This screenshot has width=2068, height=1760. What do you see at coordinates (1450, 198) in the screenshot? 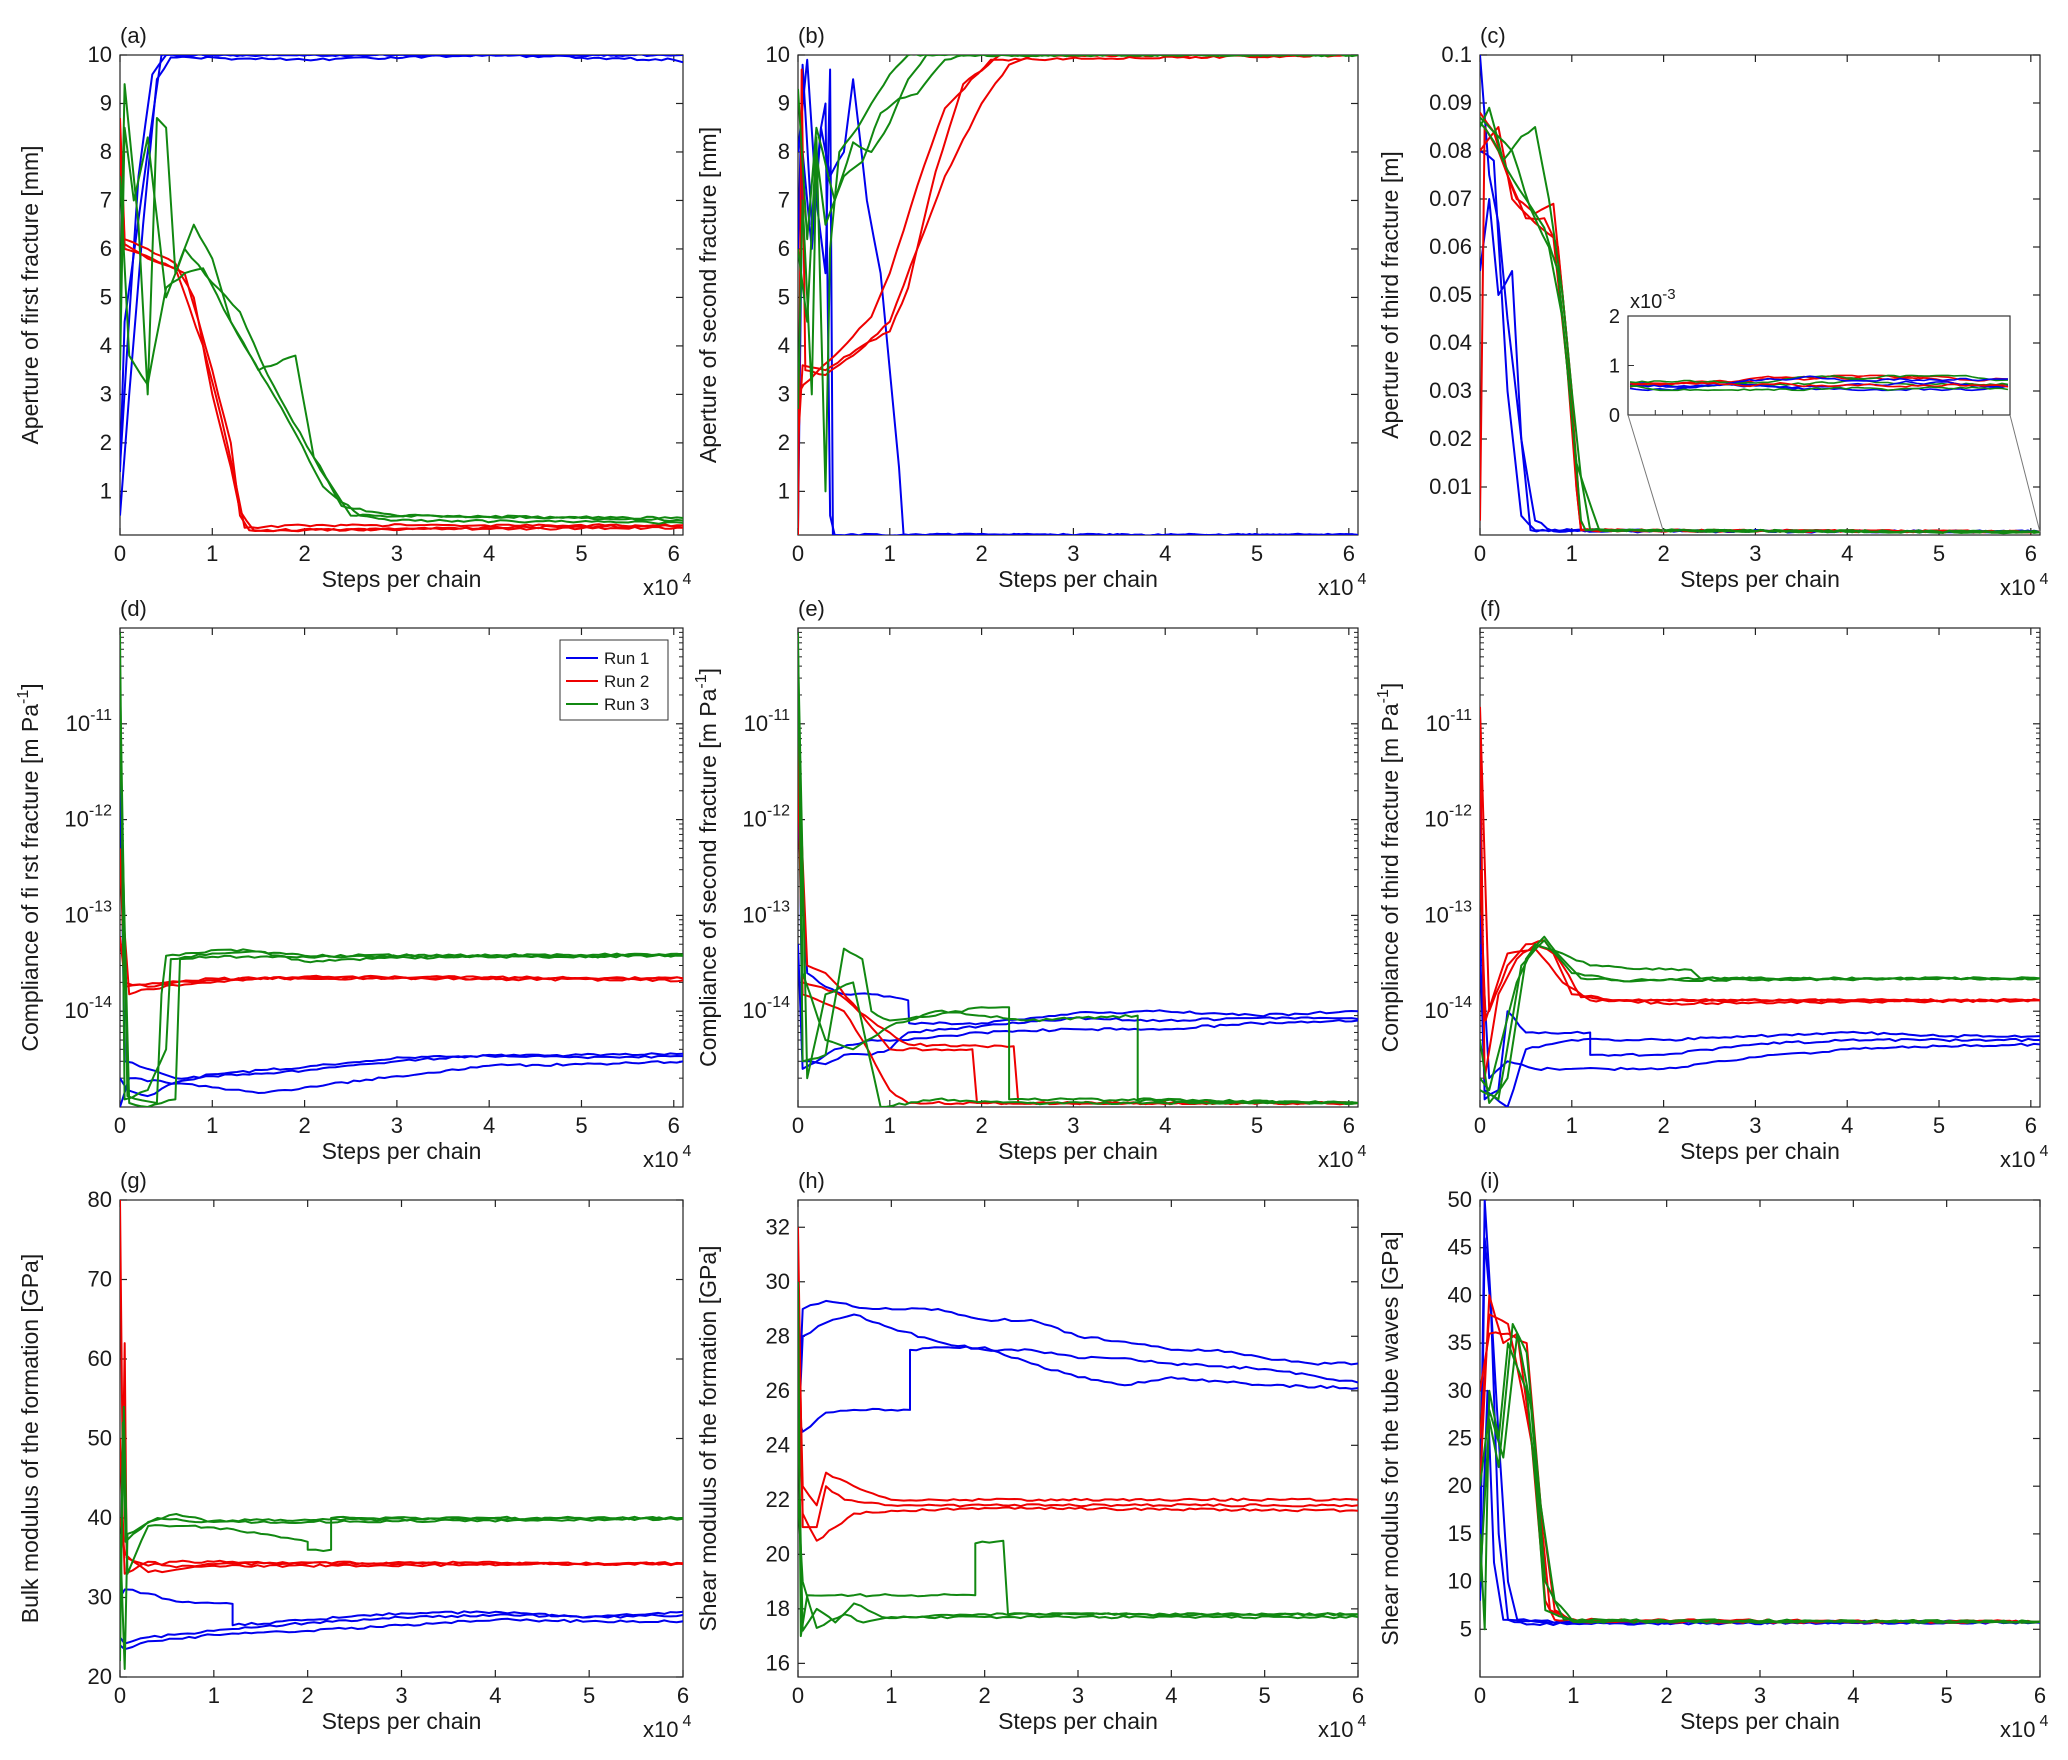
I see `y-tick-label: 0.07` at bounding box center [1450, 198].